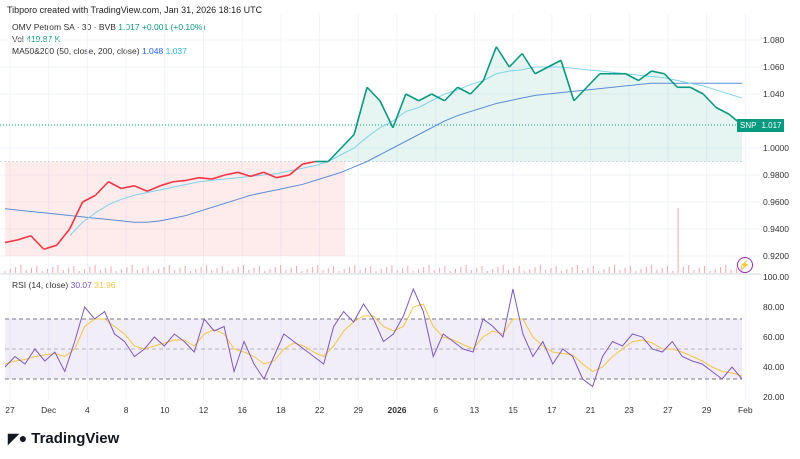 This screenshot has width=800, height=459. What do you see at coordinates (64, 27) in the screenshot?
I see `symbol-name: OMV Petrom SA · 30 · BVB` at bounding box center [64, 27].